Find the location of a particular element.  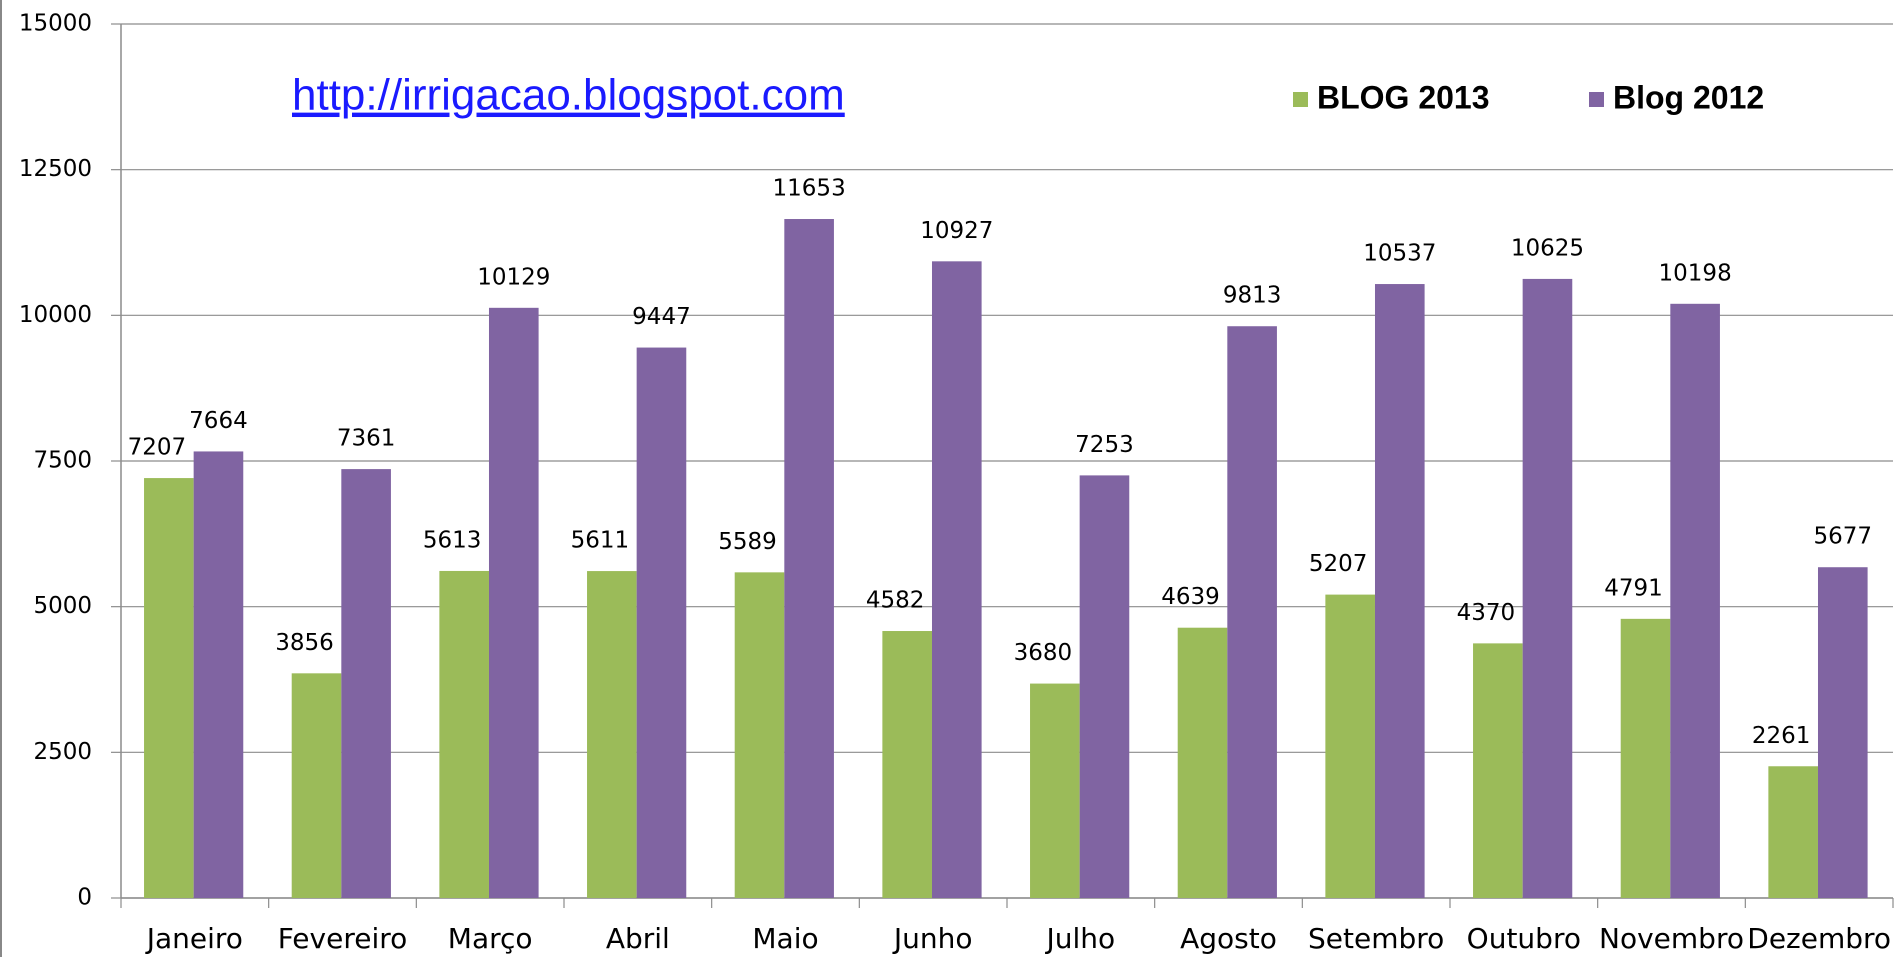

data-label: 3856 is located at coordinates (304, 643).